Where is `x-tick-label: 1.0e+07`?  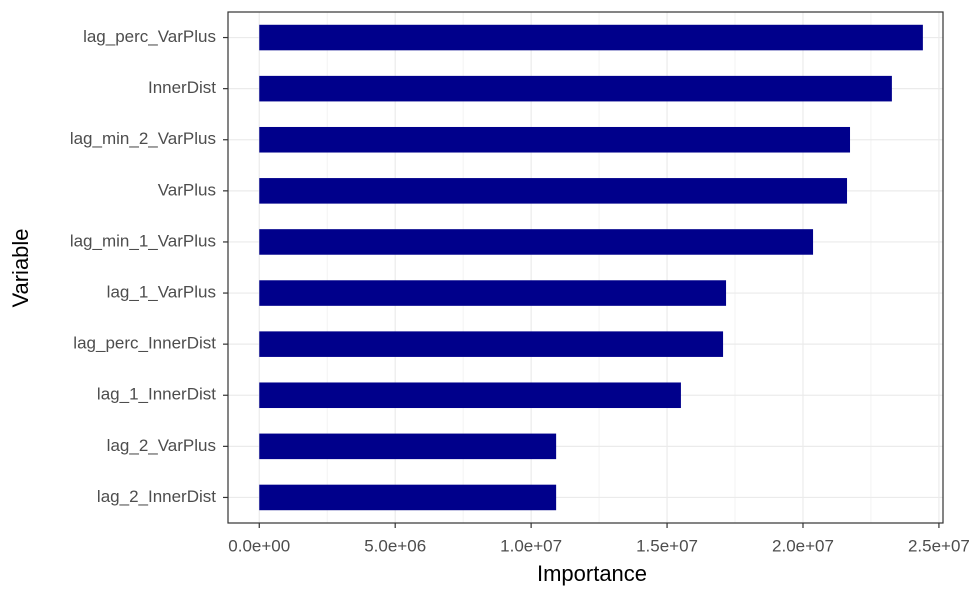 x-tick-label: 1.0e+07 is located at coordinates (531, 545).